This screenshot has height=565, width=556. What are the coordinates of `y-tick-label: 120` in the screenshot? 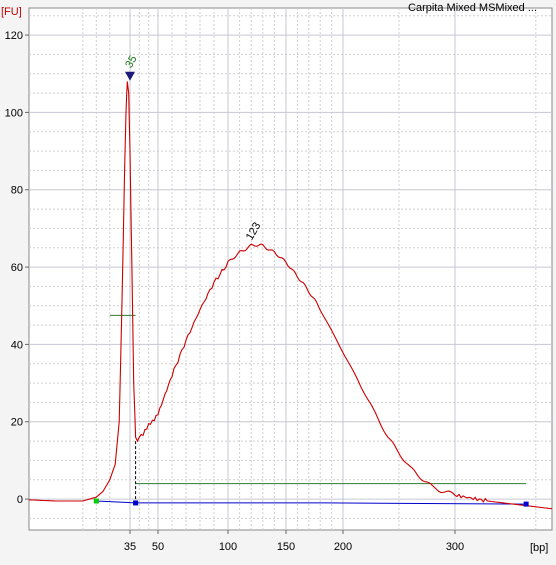 It's located at (14, 36).